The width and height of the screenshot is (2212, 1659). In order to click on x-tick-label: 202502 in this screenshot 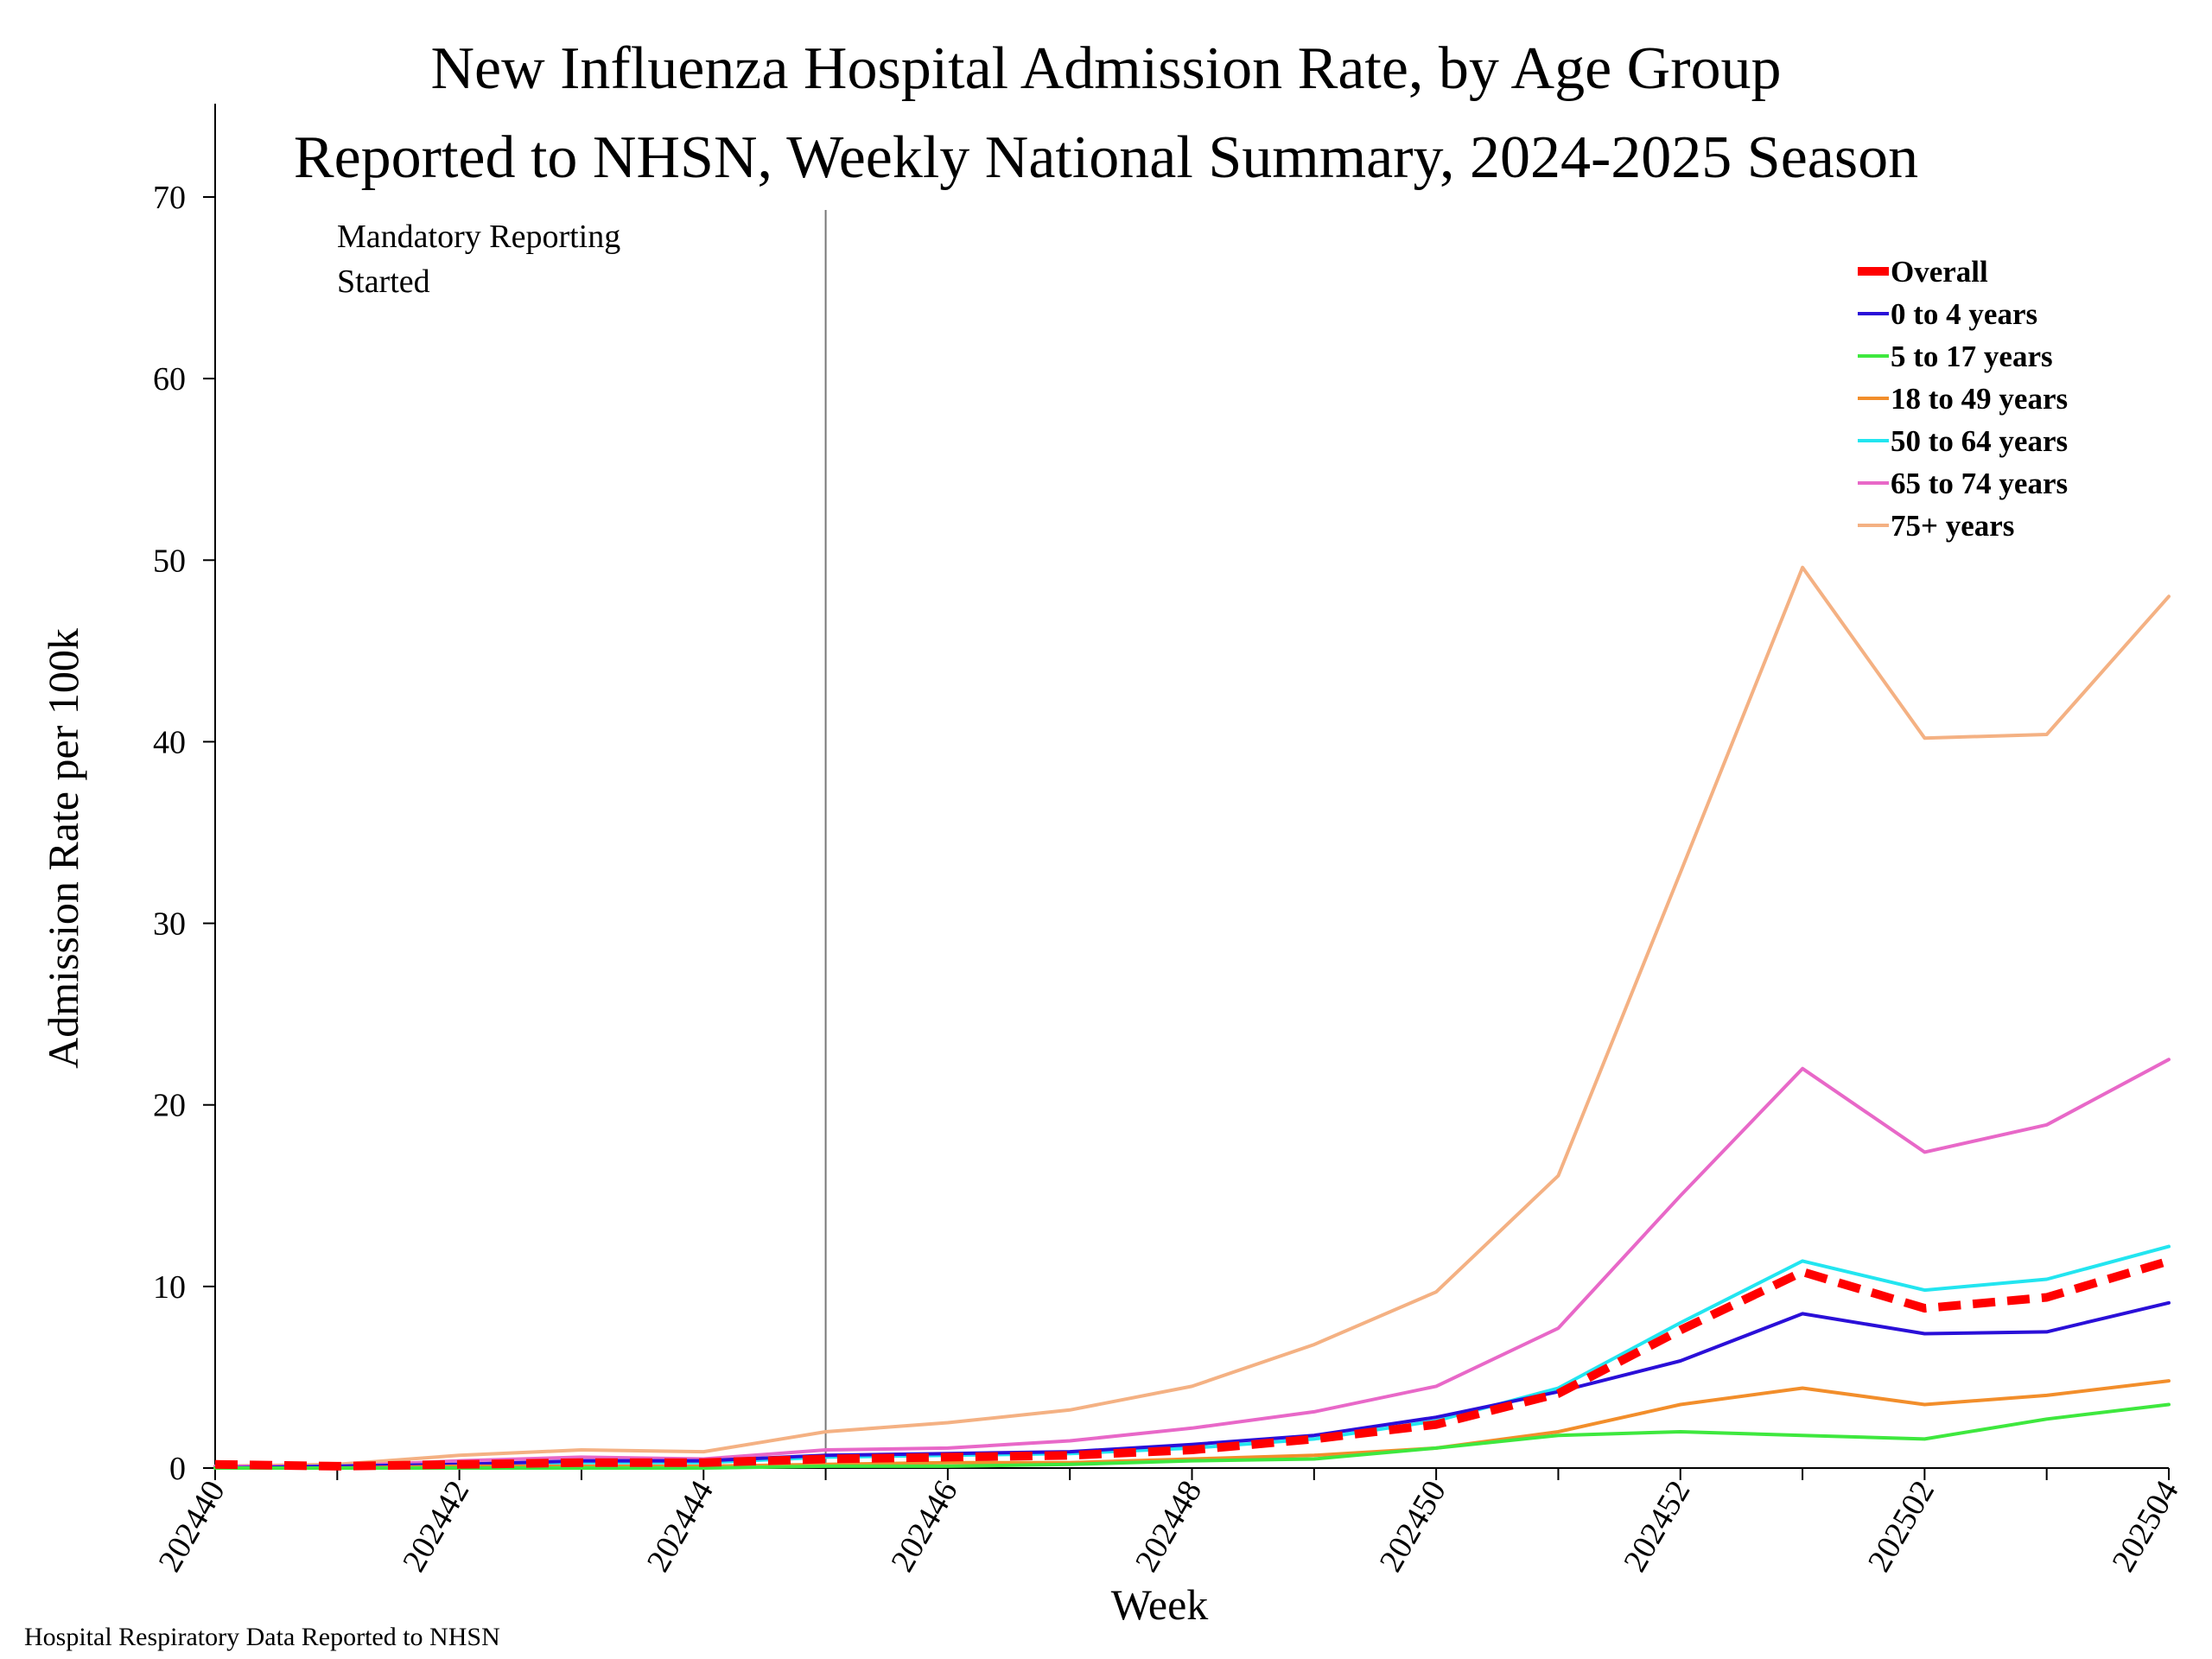, I will do `click(1901, 1527)`.